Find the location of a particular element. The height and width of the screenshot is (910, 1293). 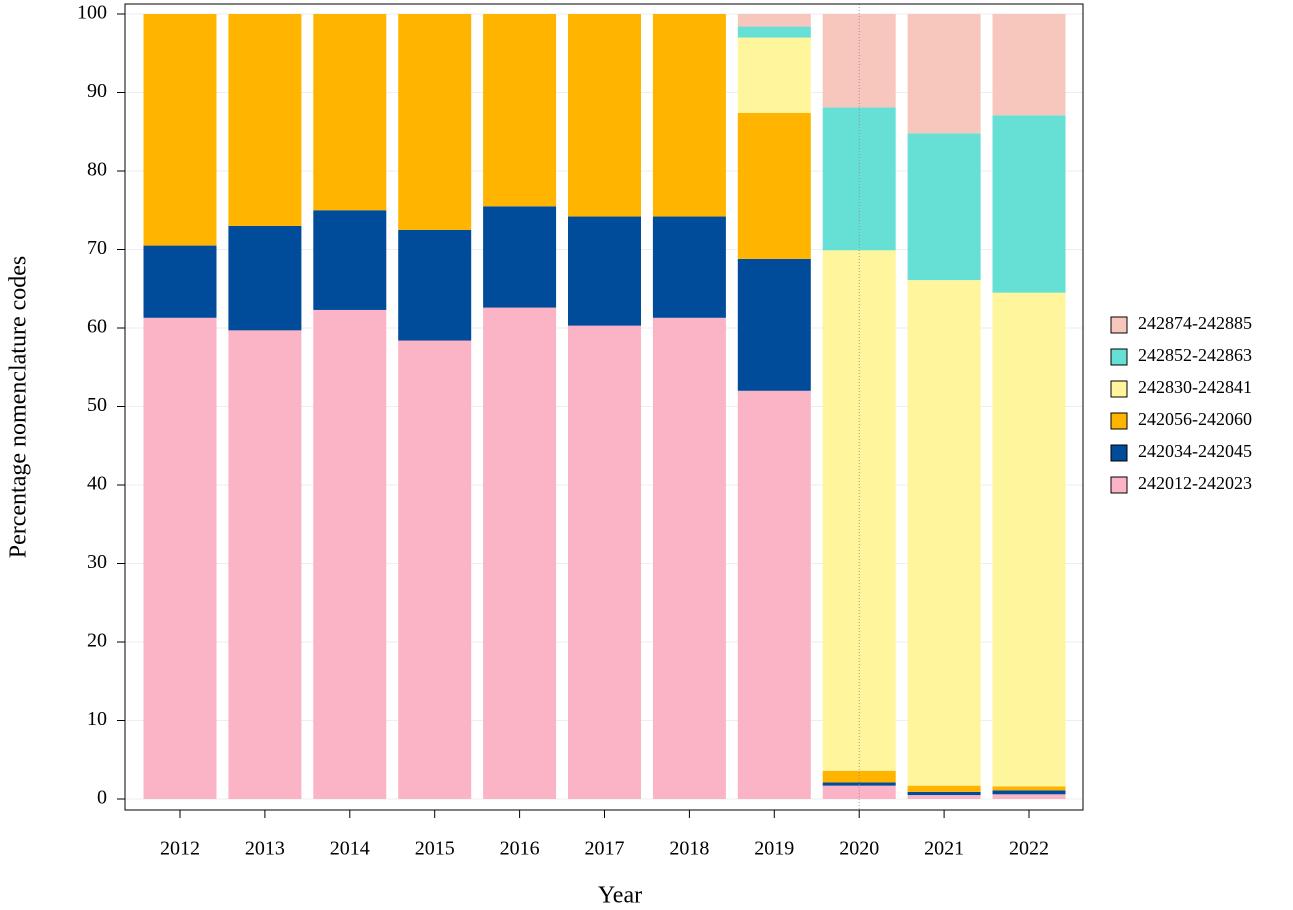

y-axis-label: Percentage nomenclature codes is located at coordinates (19, 407).